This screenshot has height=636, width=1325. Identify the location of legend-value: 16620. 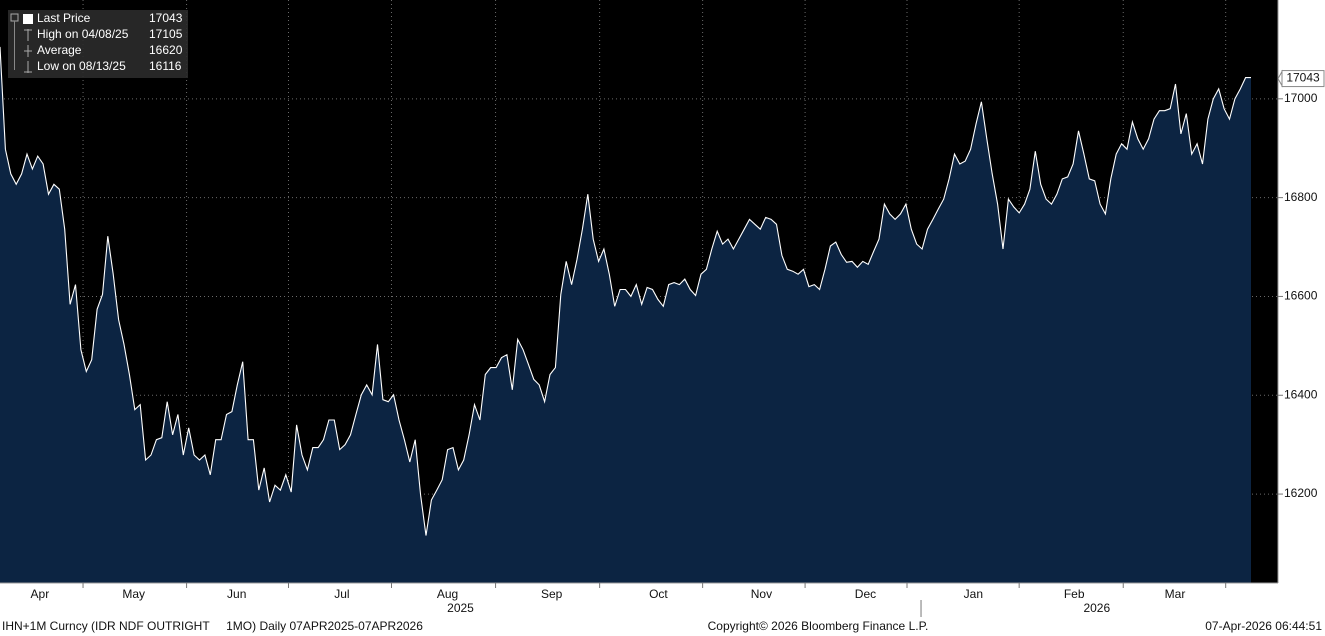
(166, 50).